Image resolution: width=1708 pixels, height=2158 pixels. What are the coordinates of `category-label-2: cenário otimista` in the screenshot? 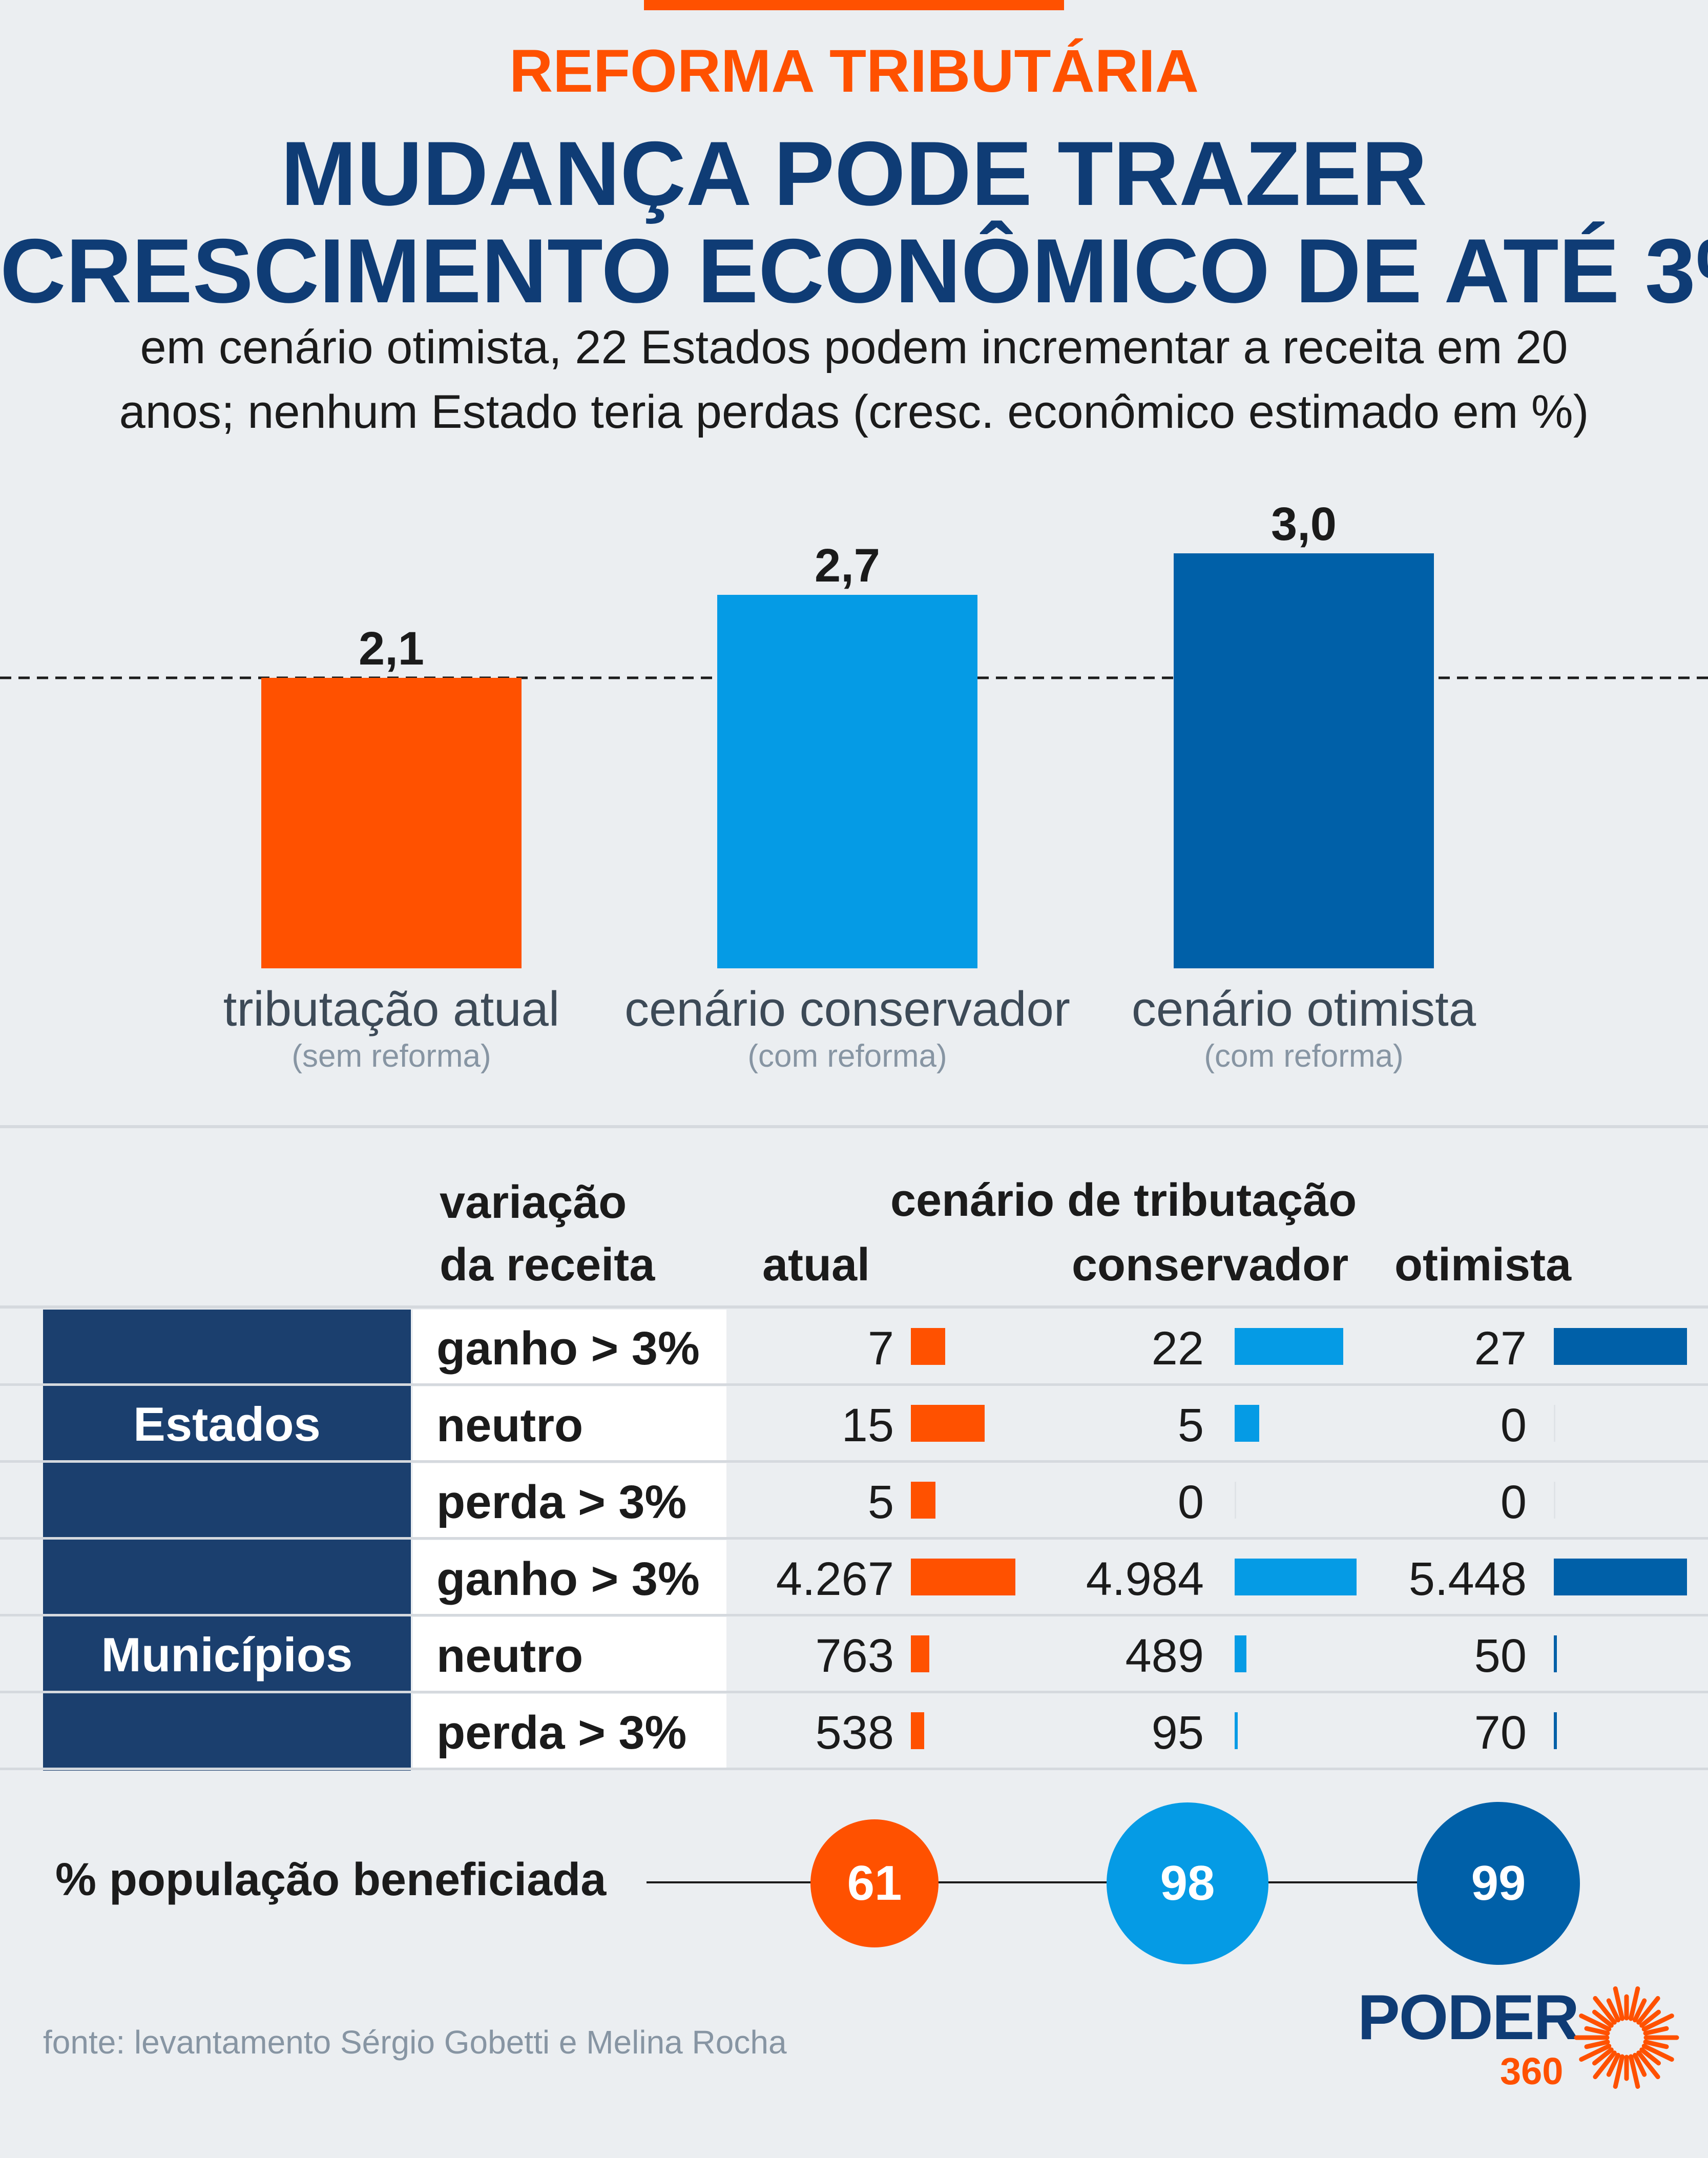 It's located at (1304, 1009).